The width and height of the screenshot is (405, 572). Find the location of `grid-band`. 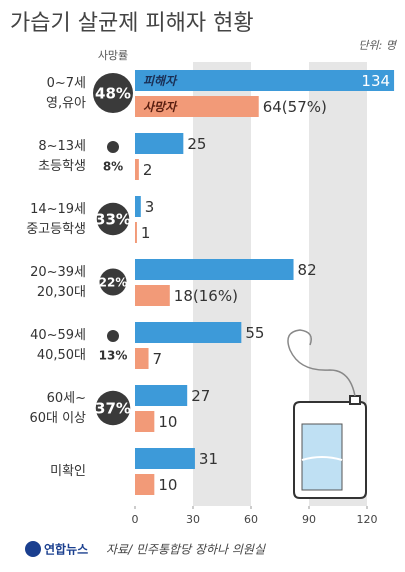

grid-band is located at coordinates (222, 284).